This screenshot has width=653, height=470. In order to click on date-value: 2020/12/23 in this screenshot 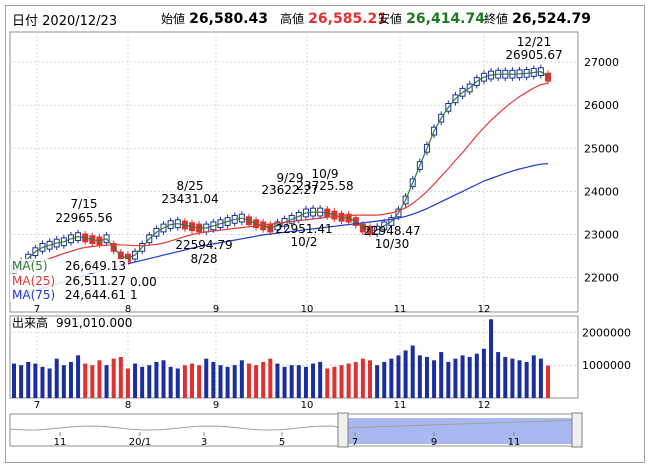, I will do `click(80, 21)`.